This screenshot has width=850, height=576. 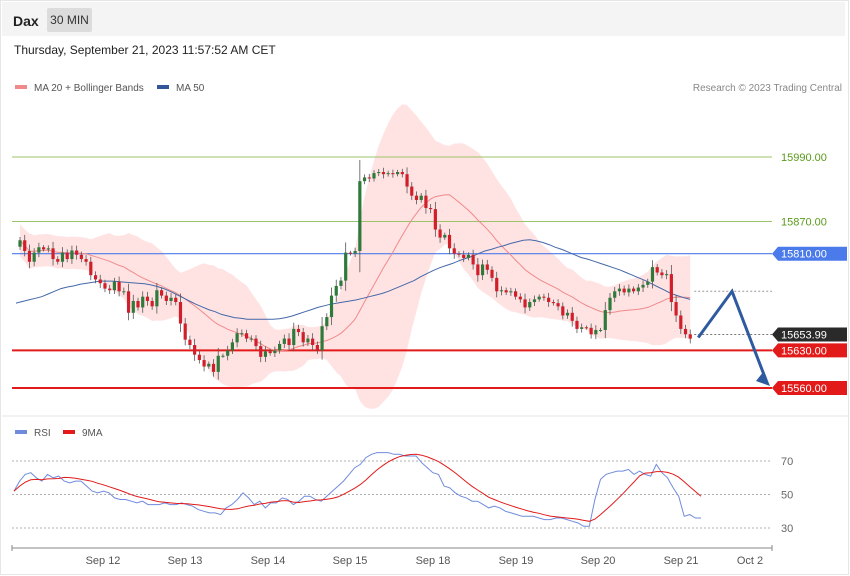 What do you see at coordinates (190, 88) in the screenshot?
I see `ma50-legend-label: MA 50` at bounding box center [190, 88].